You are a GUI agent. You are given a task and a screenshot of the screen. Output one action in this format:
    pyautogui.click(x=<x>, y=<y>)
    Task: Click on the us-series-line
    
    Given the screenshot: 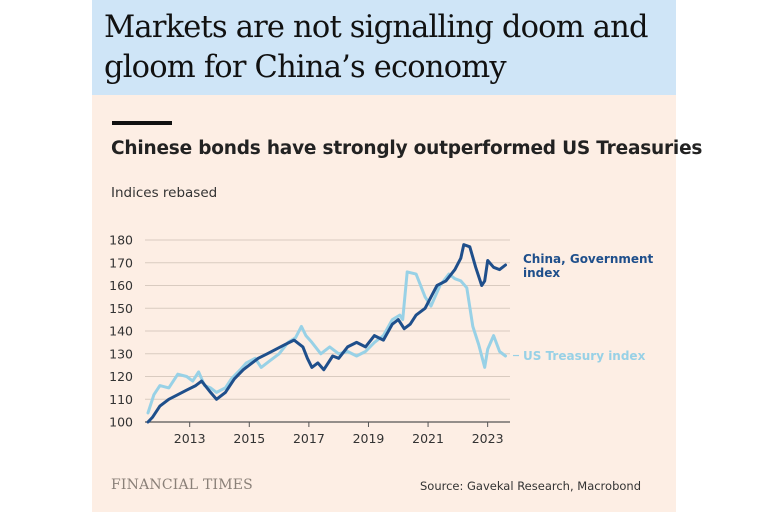 What is the action you would take?
    pyautogui.click(x=326, y=342)
    